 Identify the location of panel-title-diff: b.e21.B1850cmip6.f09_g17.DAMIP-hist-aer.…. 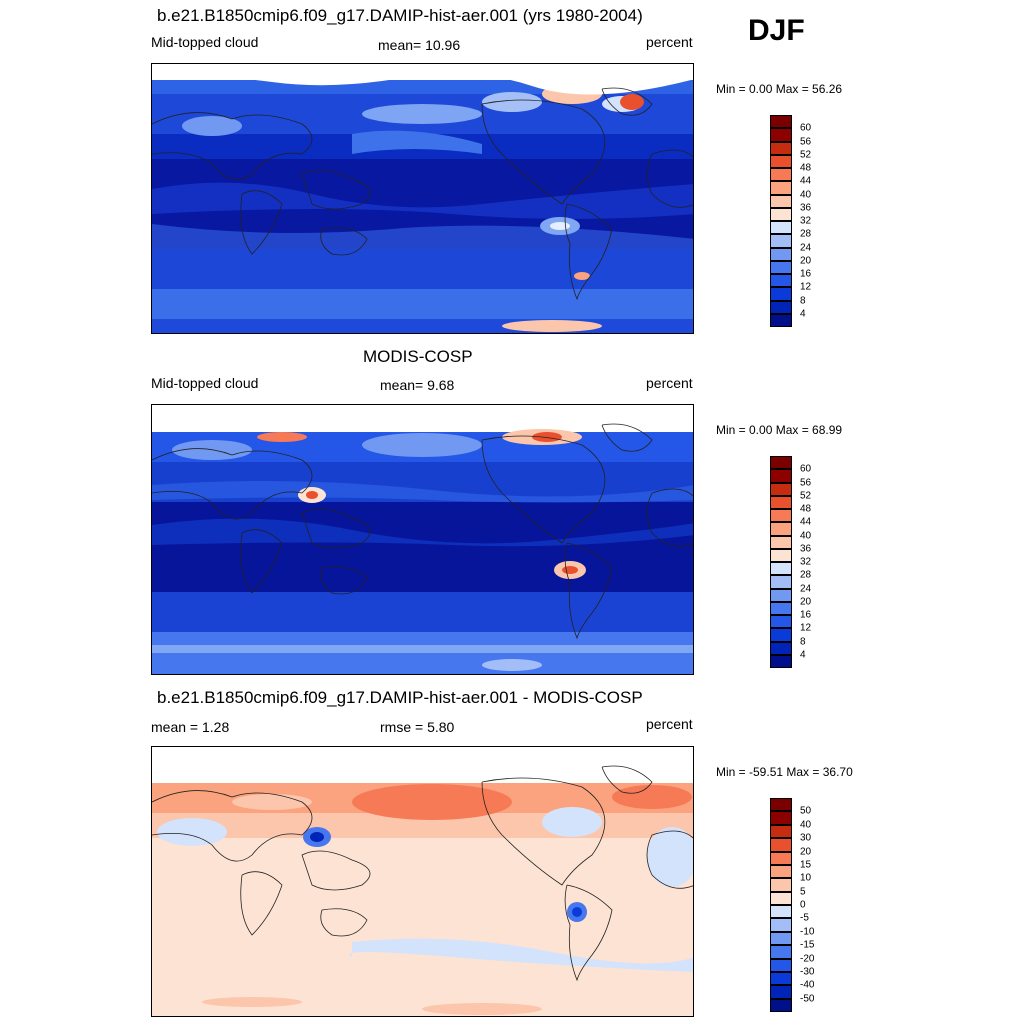
(400, 697).